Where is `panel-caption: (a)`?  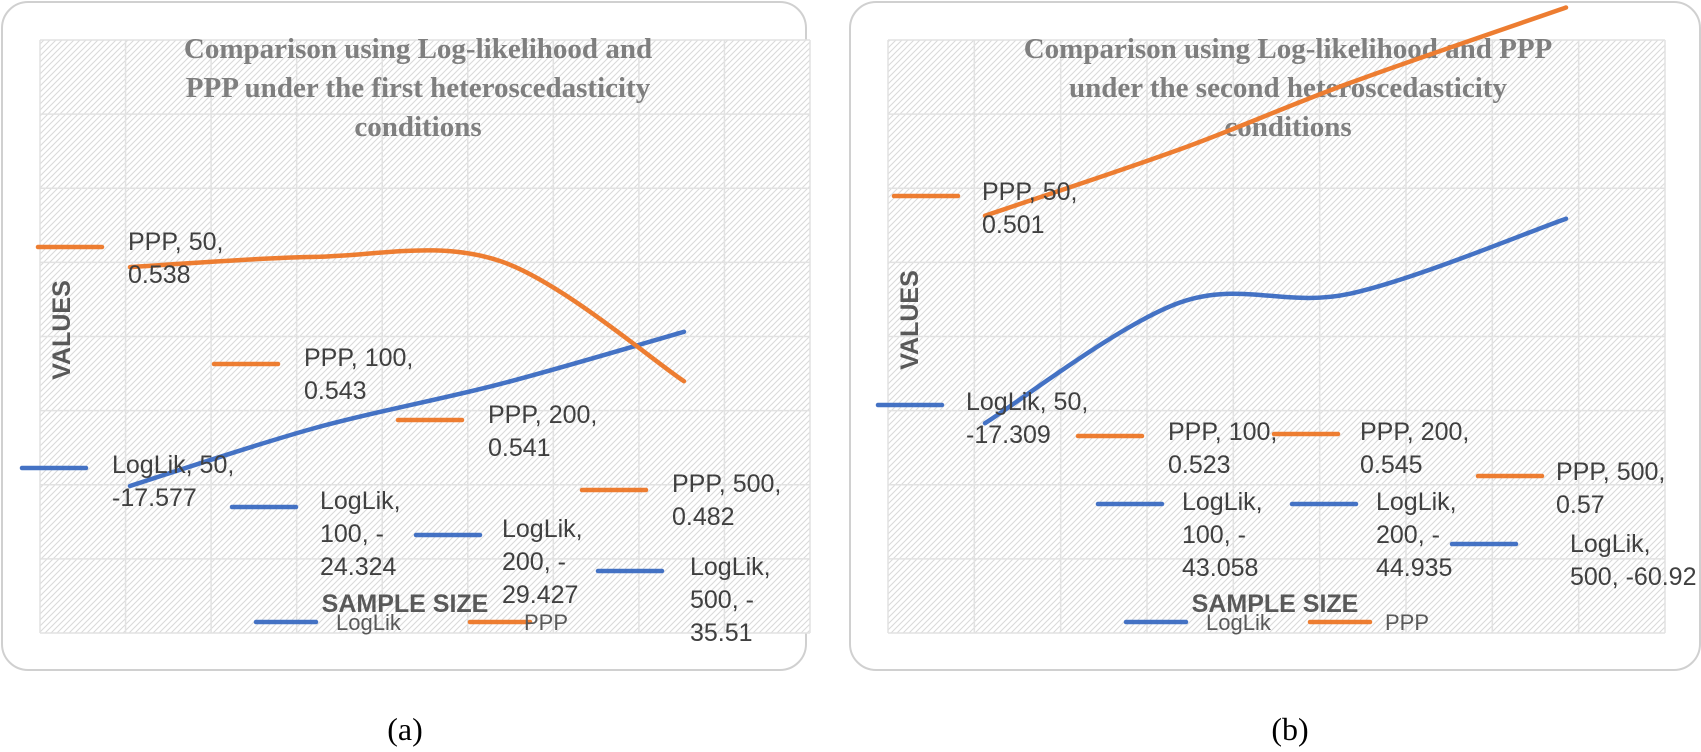 panel-caption: (a) is located at coordinates (405, 729).